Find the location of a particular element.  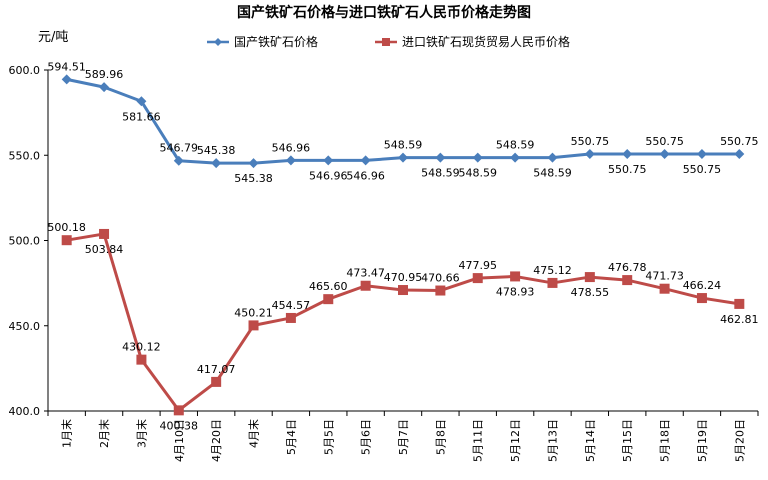

x-tick-label: 5月19日 is located at coordinates (702, 440).